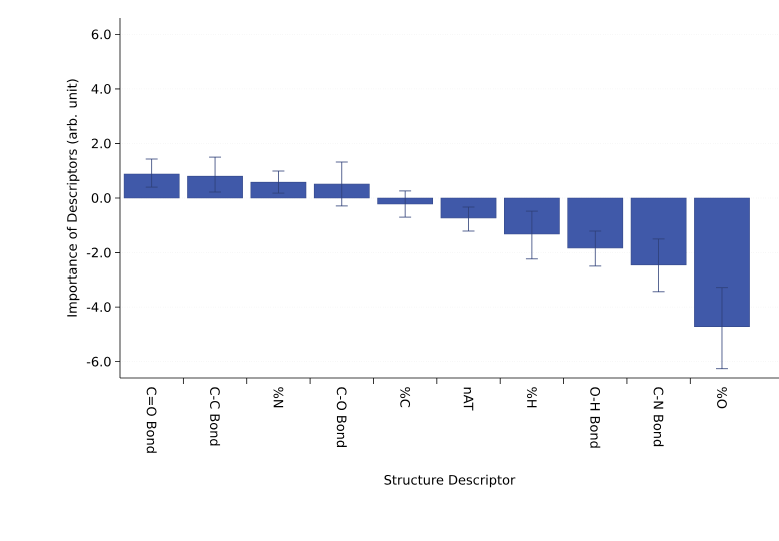  Describe the element at coordinates (98, 307) in the screenshot. I see `y-tick-label: -4.0` at that location.